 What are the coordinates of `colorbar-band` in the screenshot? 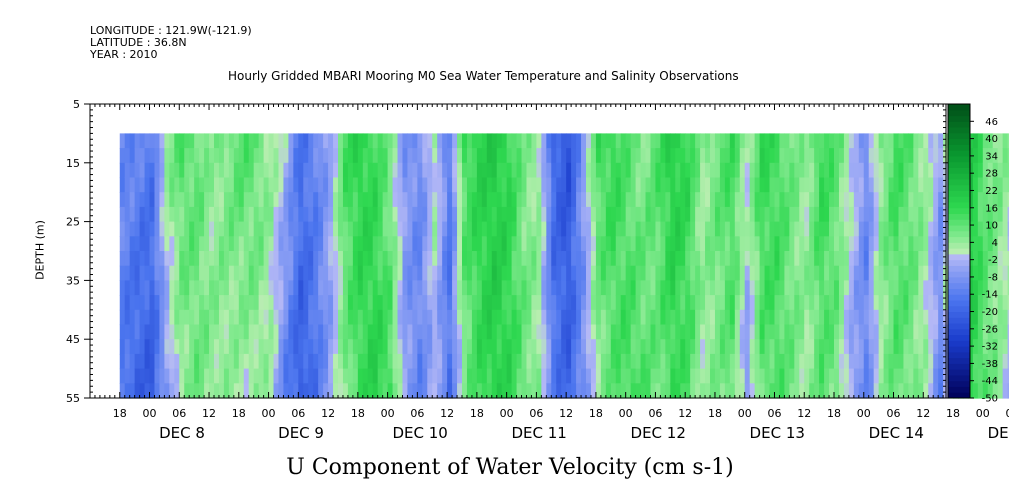 It's located at (959, 107).